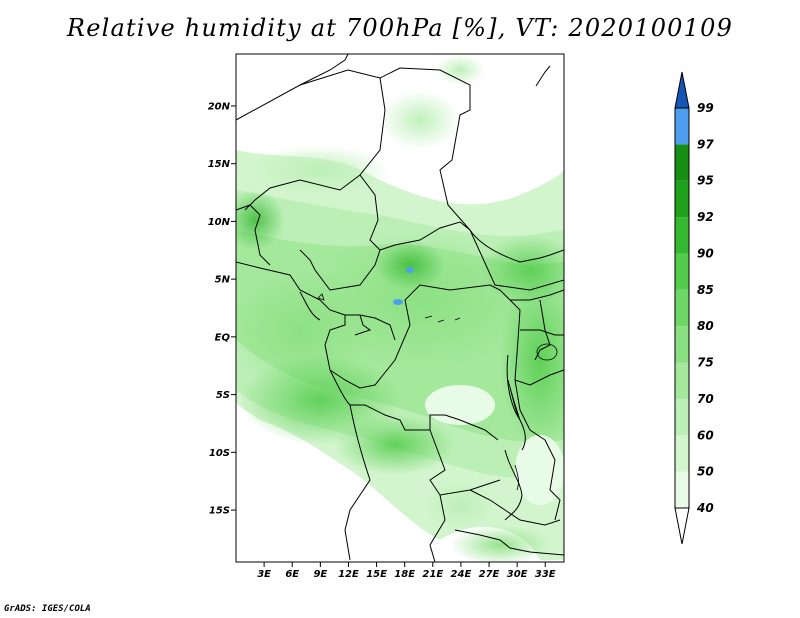 The width and height of the screenshot is (800, 618). I want to click on colorbar-label: 40, so click(705, 508).